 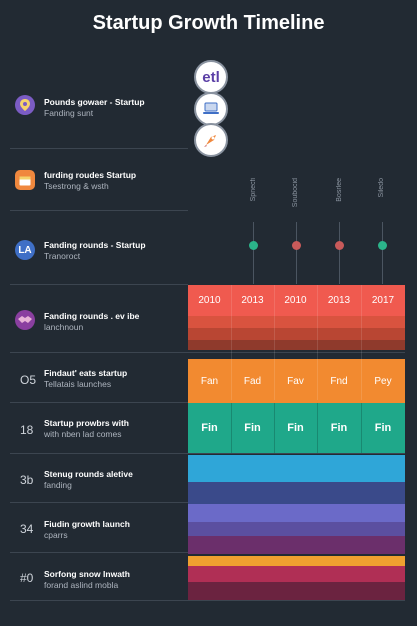 I want to click on row-number: 3b, so click(x=27, y=480).